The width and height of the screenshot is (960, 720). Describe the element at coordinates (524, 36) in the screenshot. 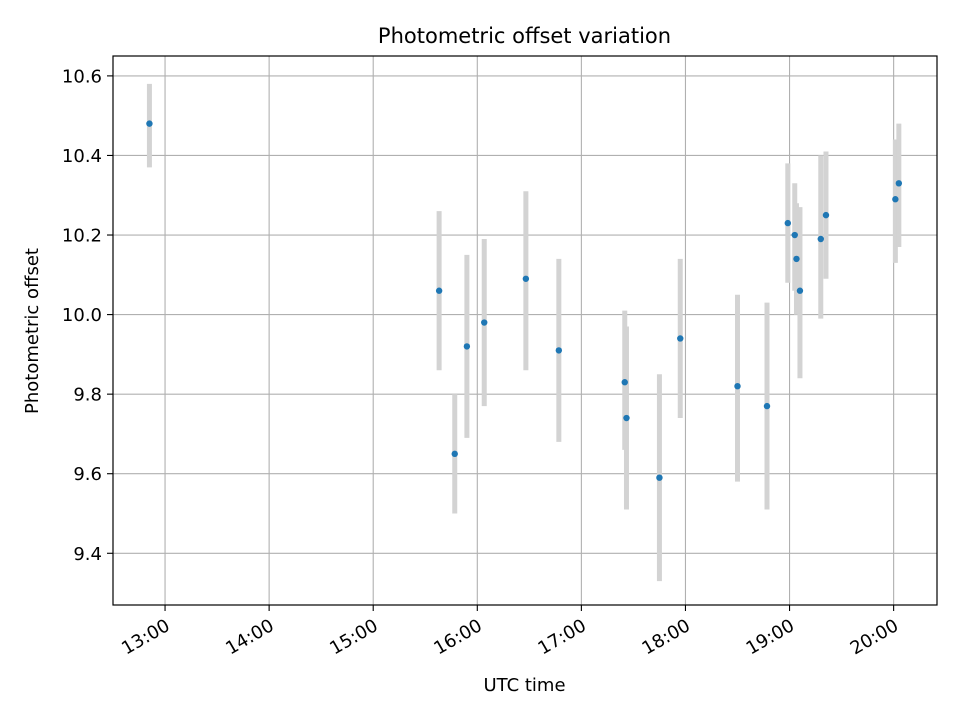

I see `chart-title: Photometric offset variation` at that location.